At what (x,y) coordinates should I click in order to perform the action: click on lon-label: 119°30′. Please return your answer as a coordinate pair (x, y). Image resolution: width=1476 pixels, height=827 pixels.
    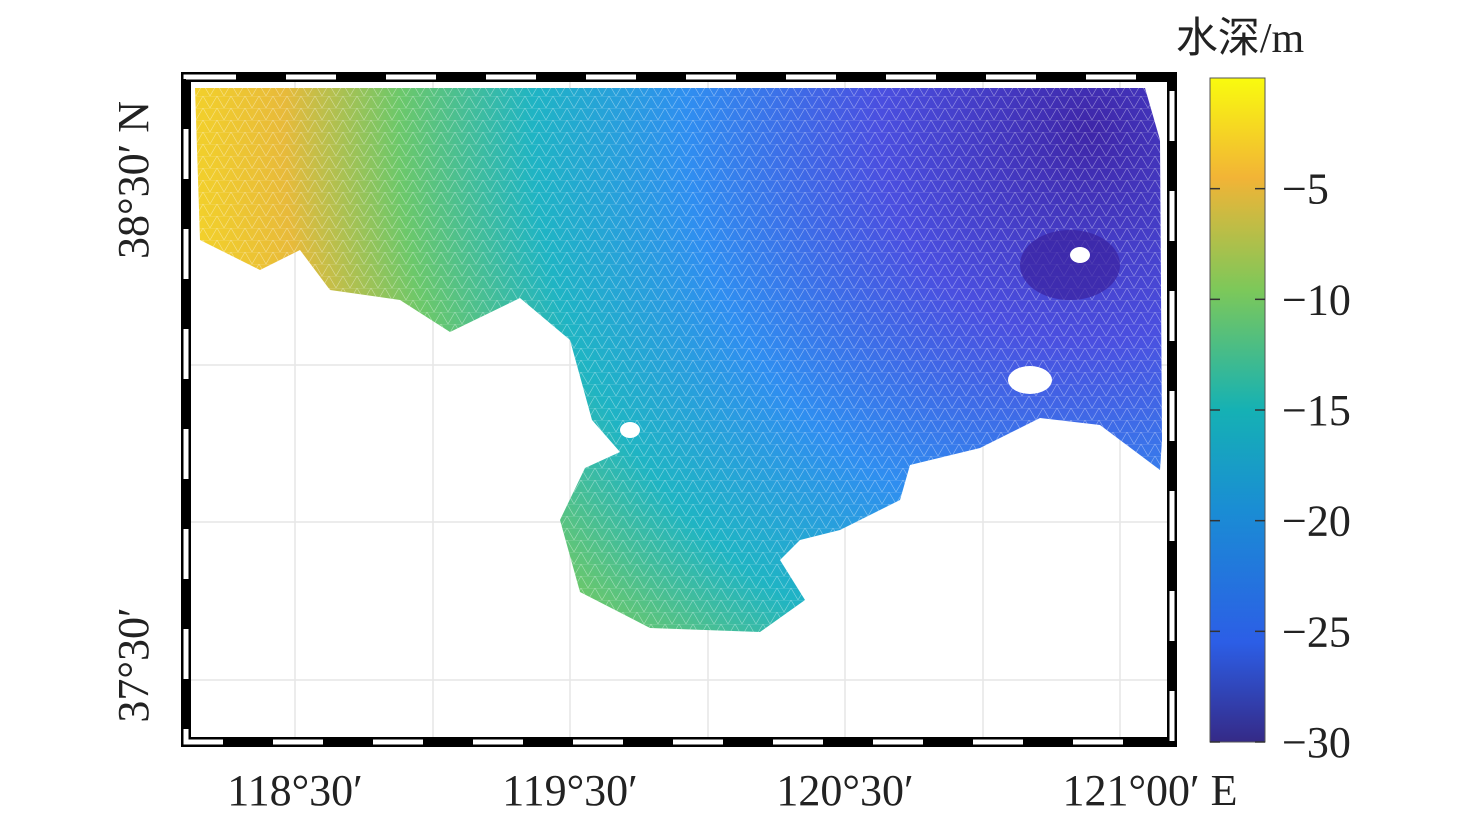
    Looking at the image, I should click on (570, 790).